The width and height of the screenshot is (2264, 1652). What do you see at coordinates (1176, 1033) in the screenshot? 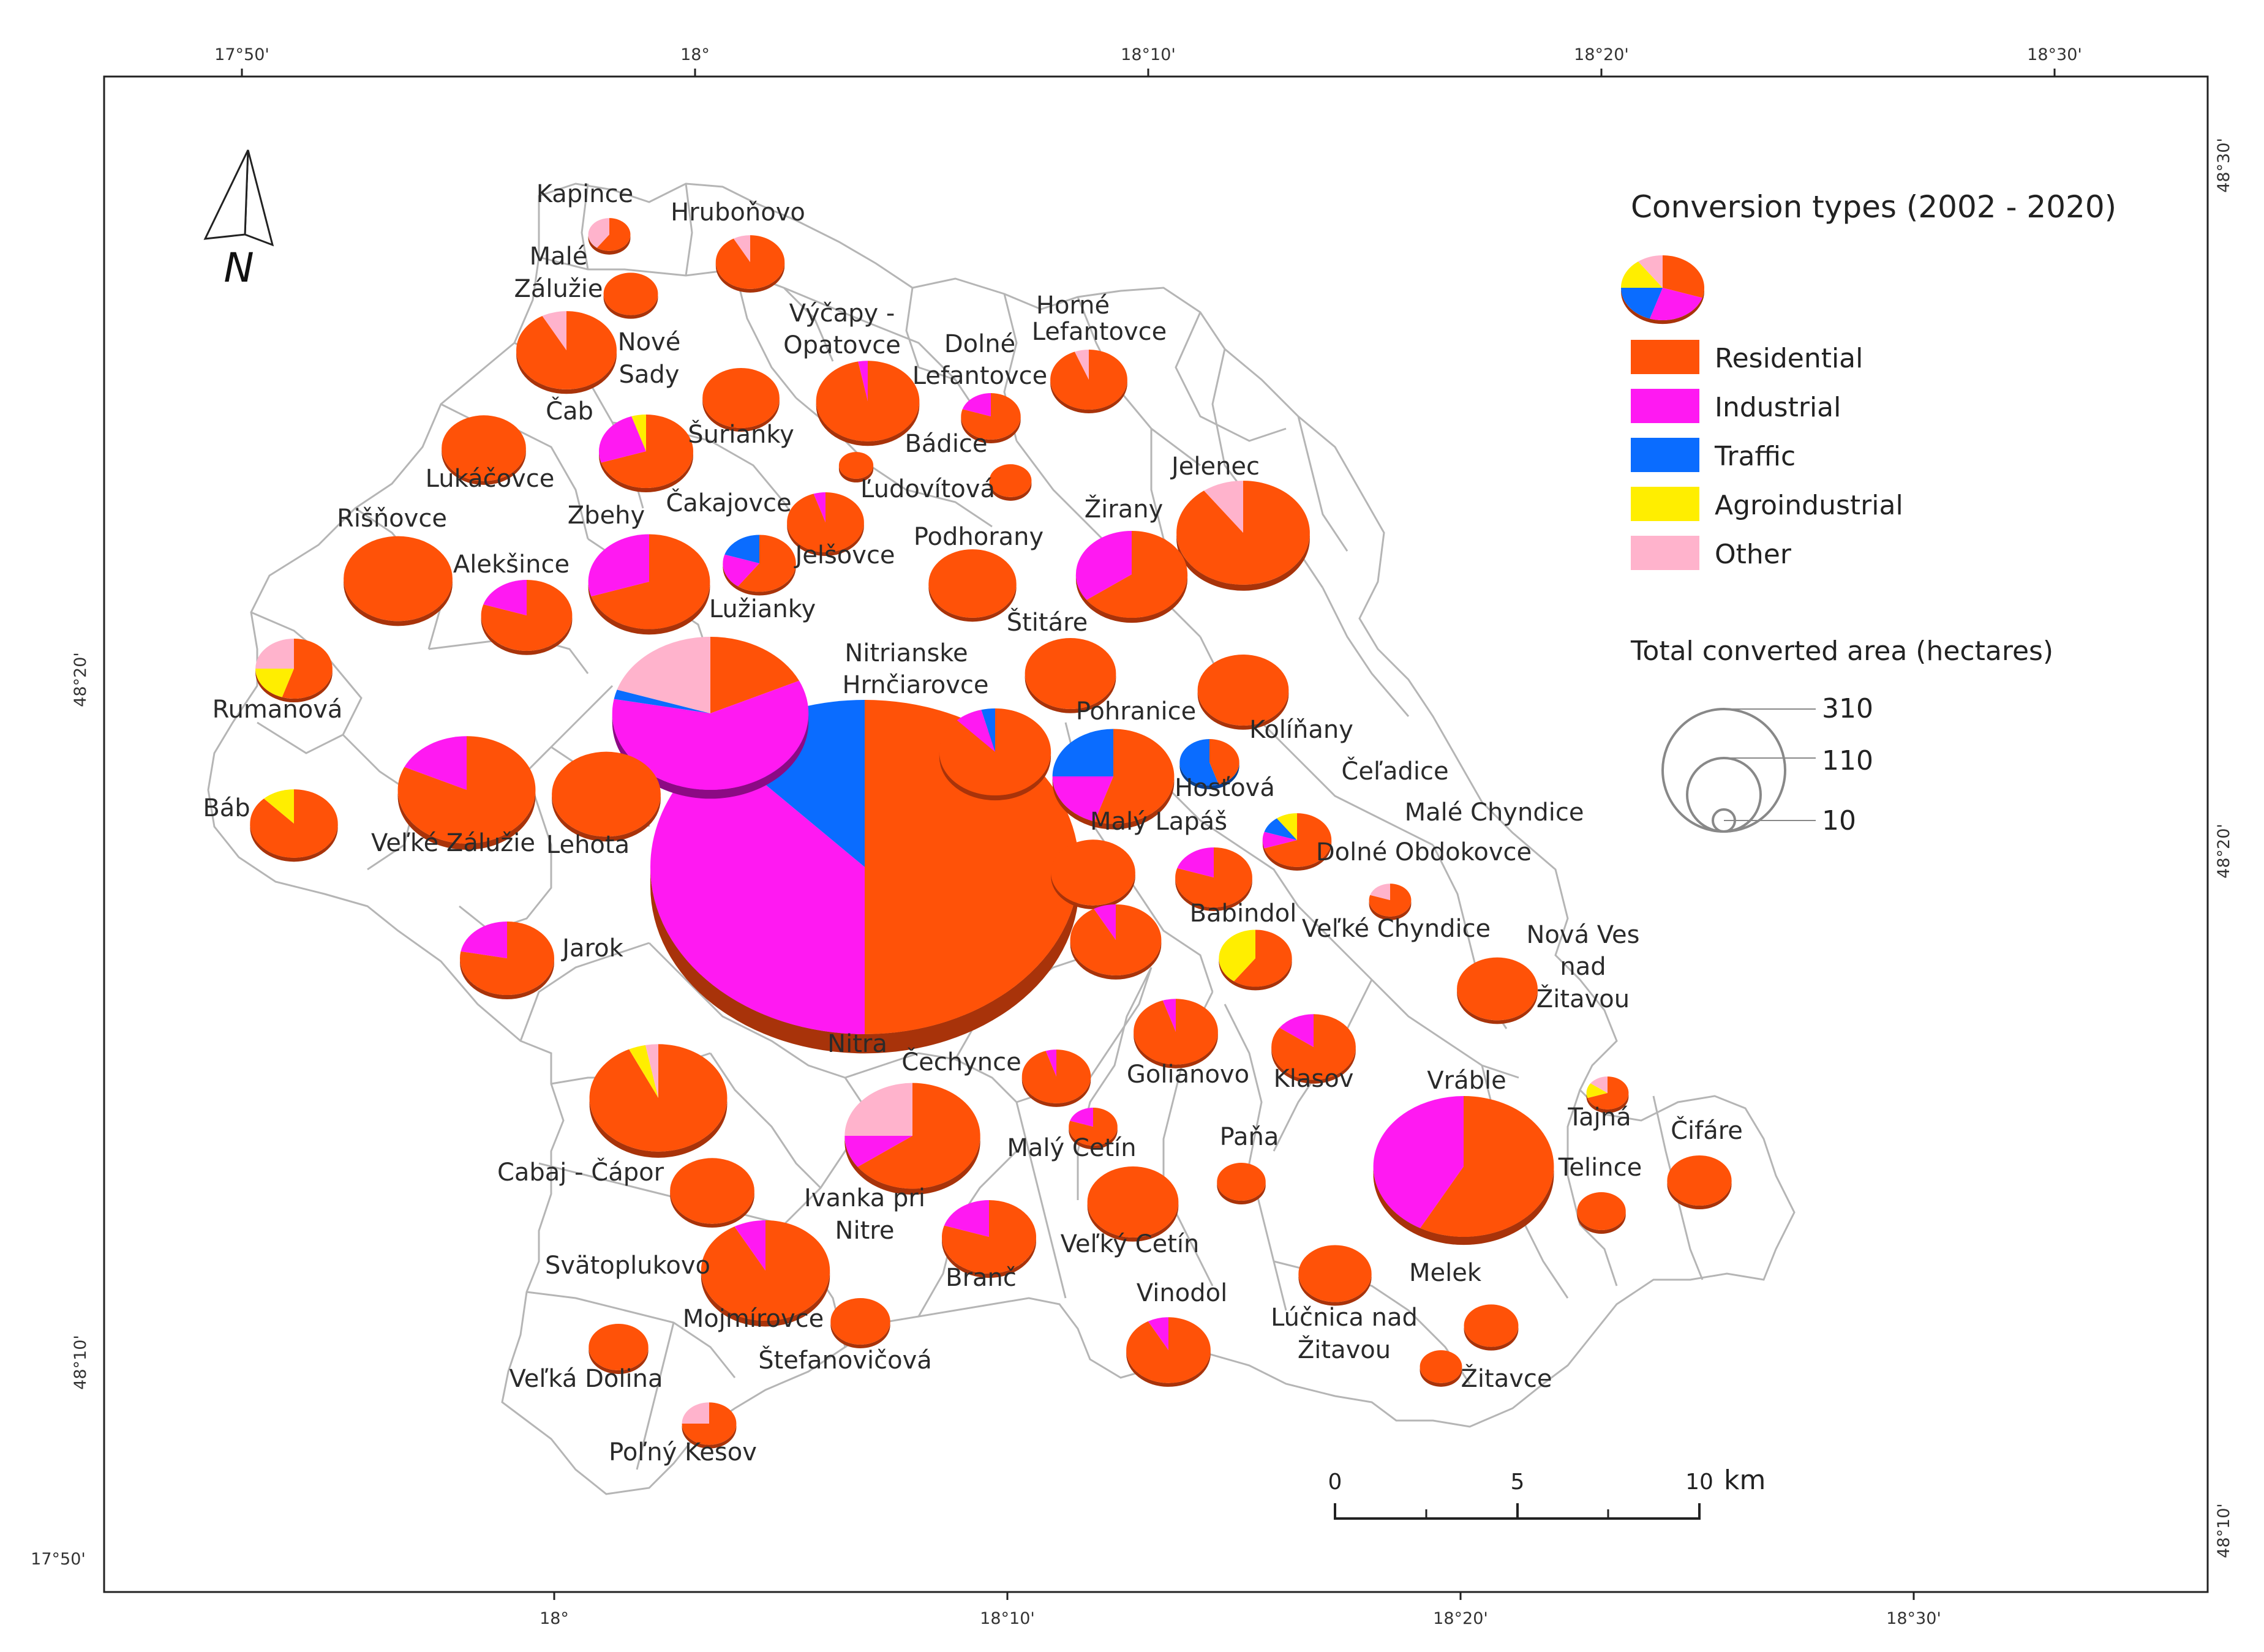
I see `pie-golianovo` at bounding box center [1176, 1033].